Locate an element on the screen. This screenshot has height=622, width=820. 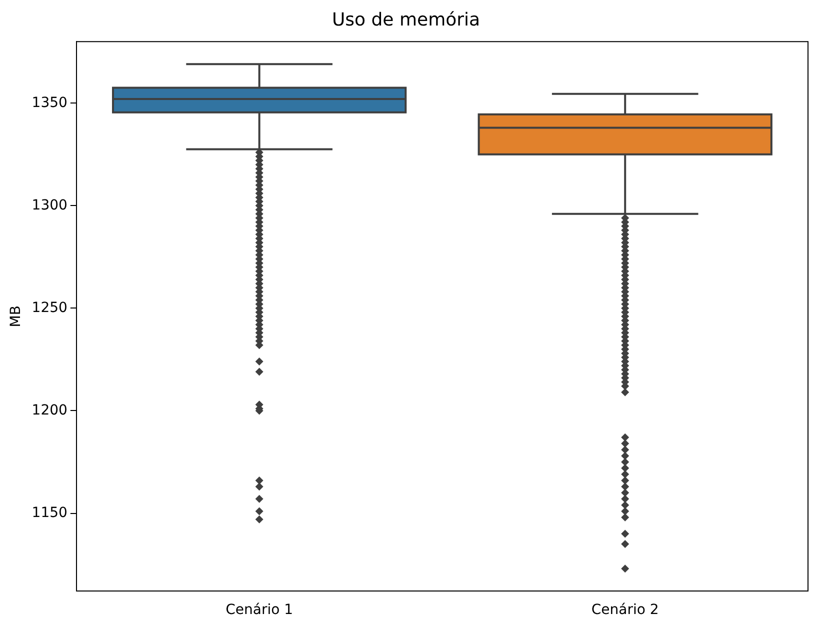
y-tick-label: 1250 is located at coordinates (50, 308).